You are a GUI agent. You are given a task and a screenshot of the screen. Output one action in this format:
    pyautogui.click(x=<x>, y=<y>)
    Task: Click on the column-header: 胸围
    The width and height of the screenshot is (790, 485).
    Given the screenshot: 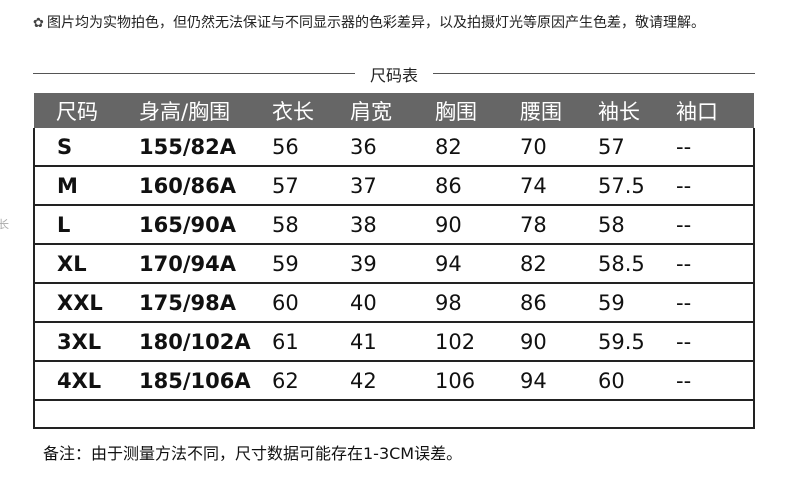 What is the action you would take?
    pyautogui.click(x=477, y=110)
    